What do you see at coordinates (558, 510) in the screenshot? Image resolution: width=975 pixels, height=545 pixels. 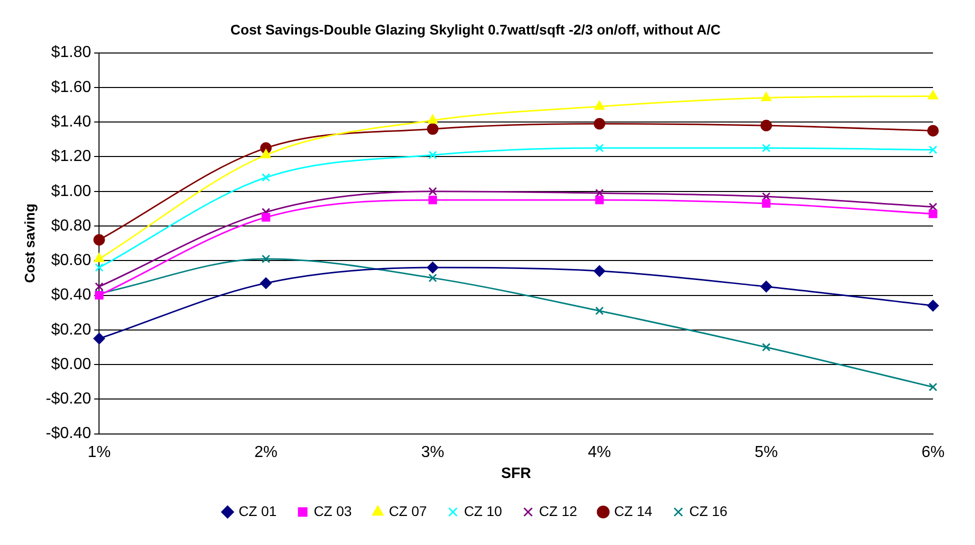 I see `legend-label: CZ 12` at bounding box center [558, 510].